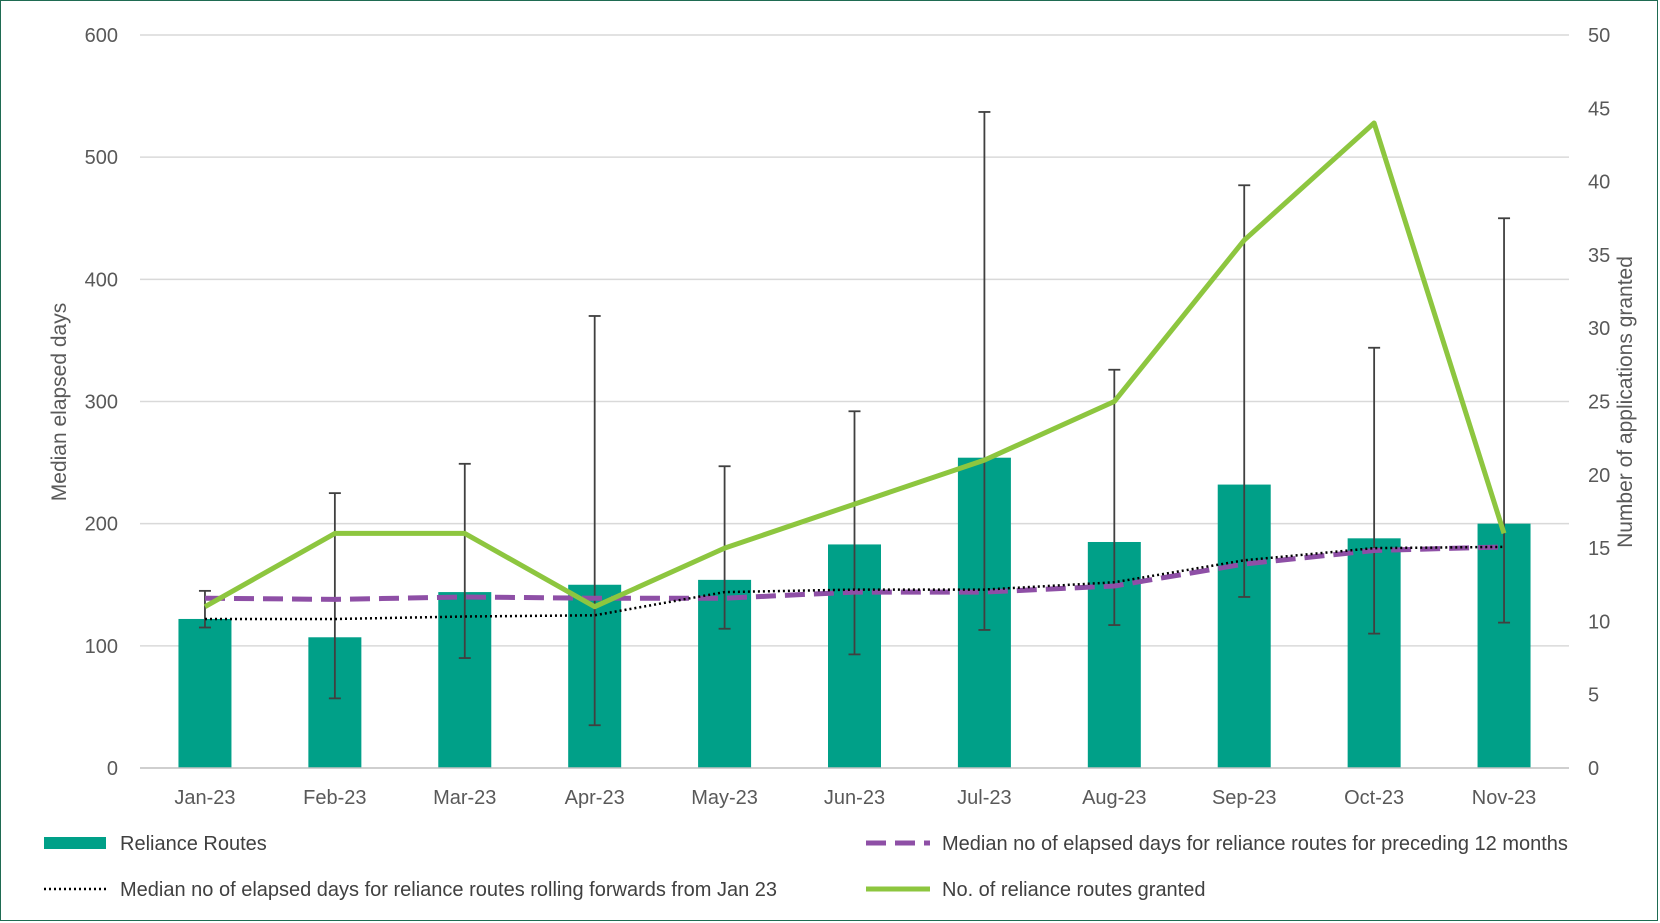 The height and width of the screenshot is (923, 1660). Describe the element at coordinates (101, 403) in the screenshot. I see `y-left-tick-label: 300` at that location.